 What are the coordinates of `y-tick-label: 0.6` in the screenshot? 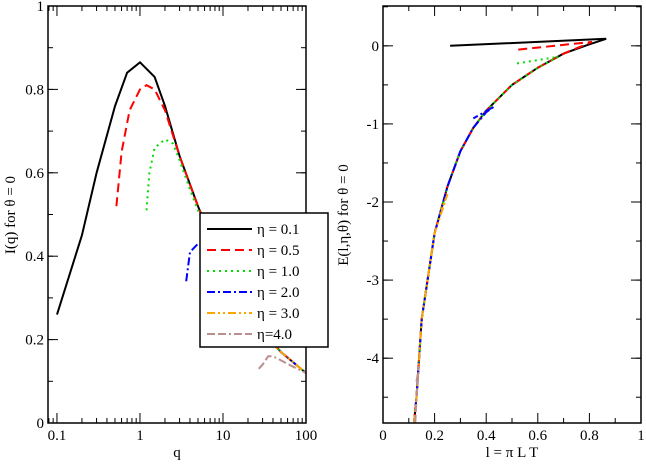 It's located at (34, 174).